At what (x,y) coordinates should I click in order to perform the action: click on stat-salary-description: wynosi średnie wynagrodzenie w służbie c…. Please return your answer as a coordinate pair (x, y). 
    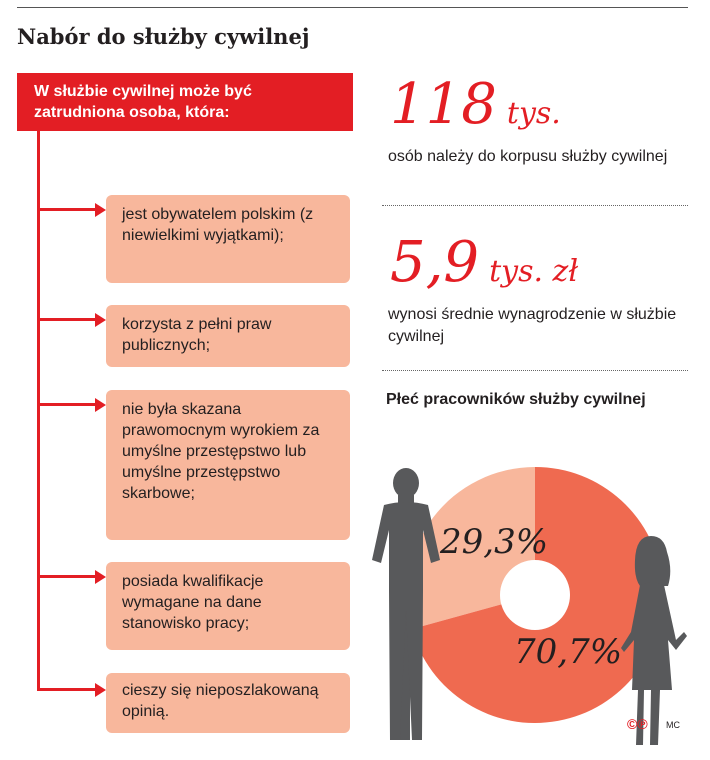
    Looking at the image, I should click on (532, 325).